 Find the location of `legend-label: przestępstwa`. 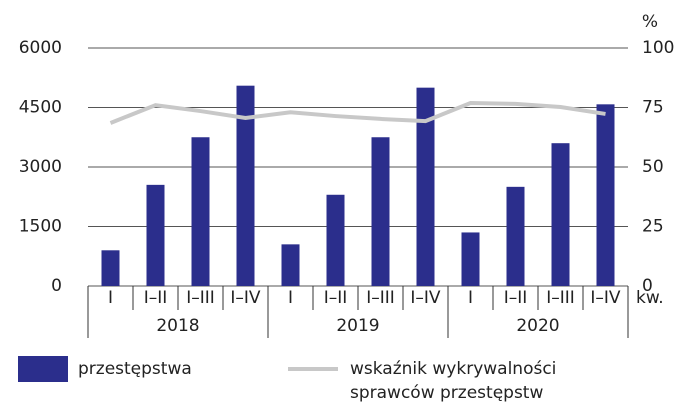

legend-label: przestępstwa is located at coordinates (135, 369).